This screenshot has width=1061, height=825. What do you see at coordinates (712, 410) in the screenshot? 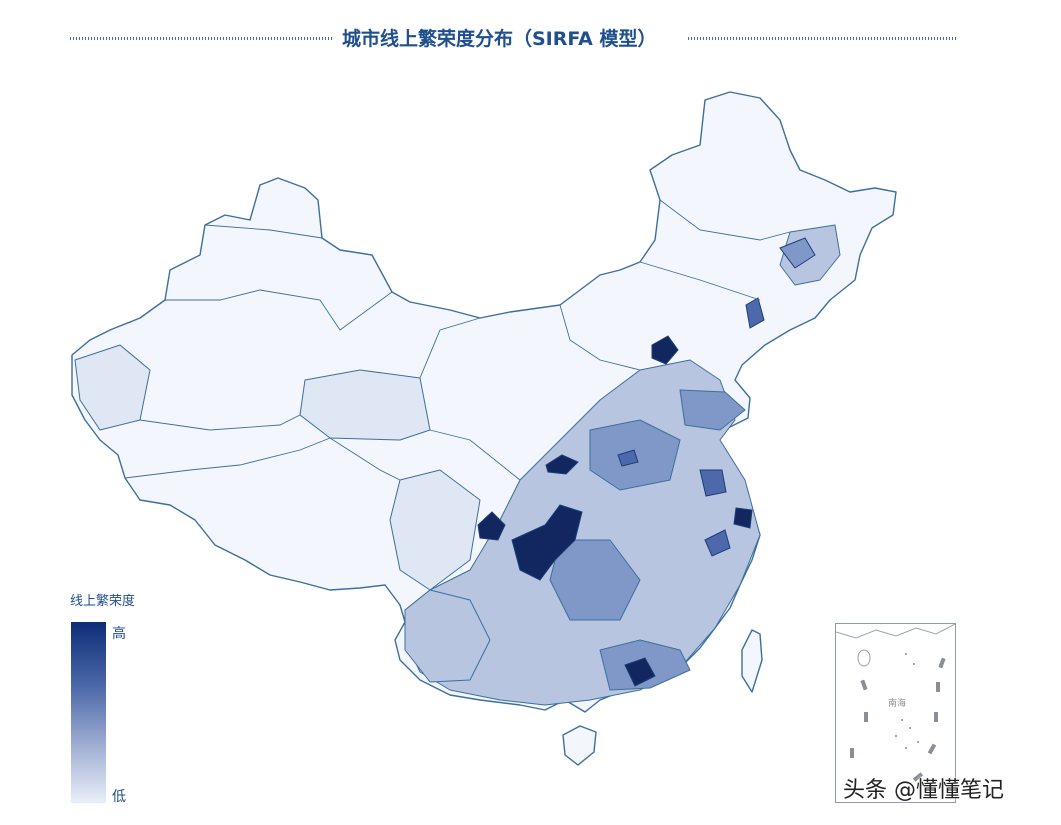
I see `region-shandong` at bounding box center [712, 410].